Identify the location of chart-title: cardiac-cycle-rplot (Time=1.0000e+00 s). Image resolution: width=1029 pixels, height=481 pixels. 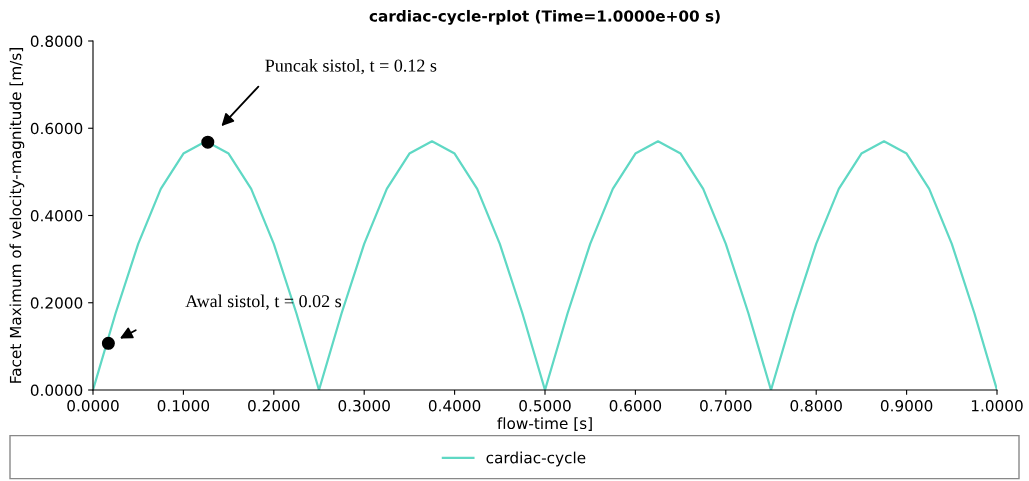
(544, 17).